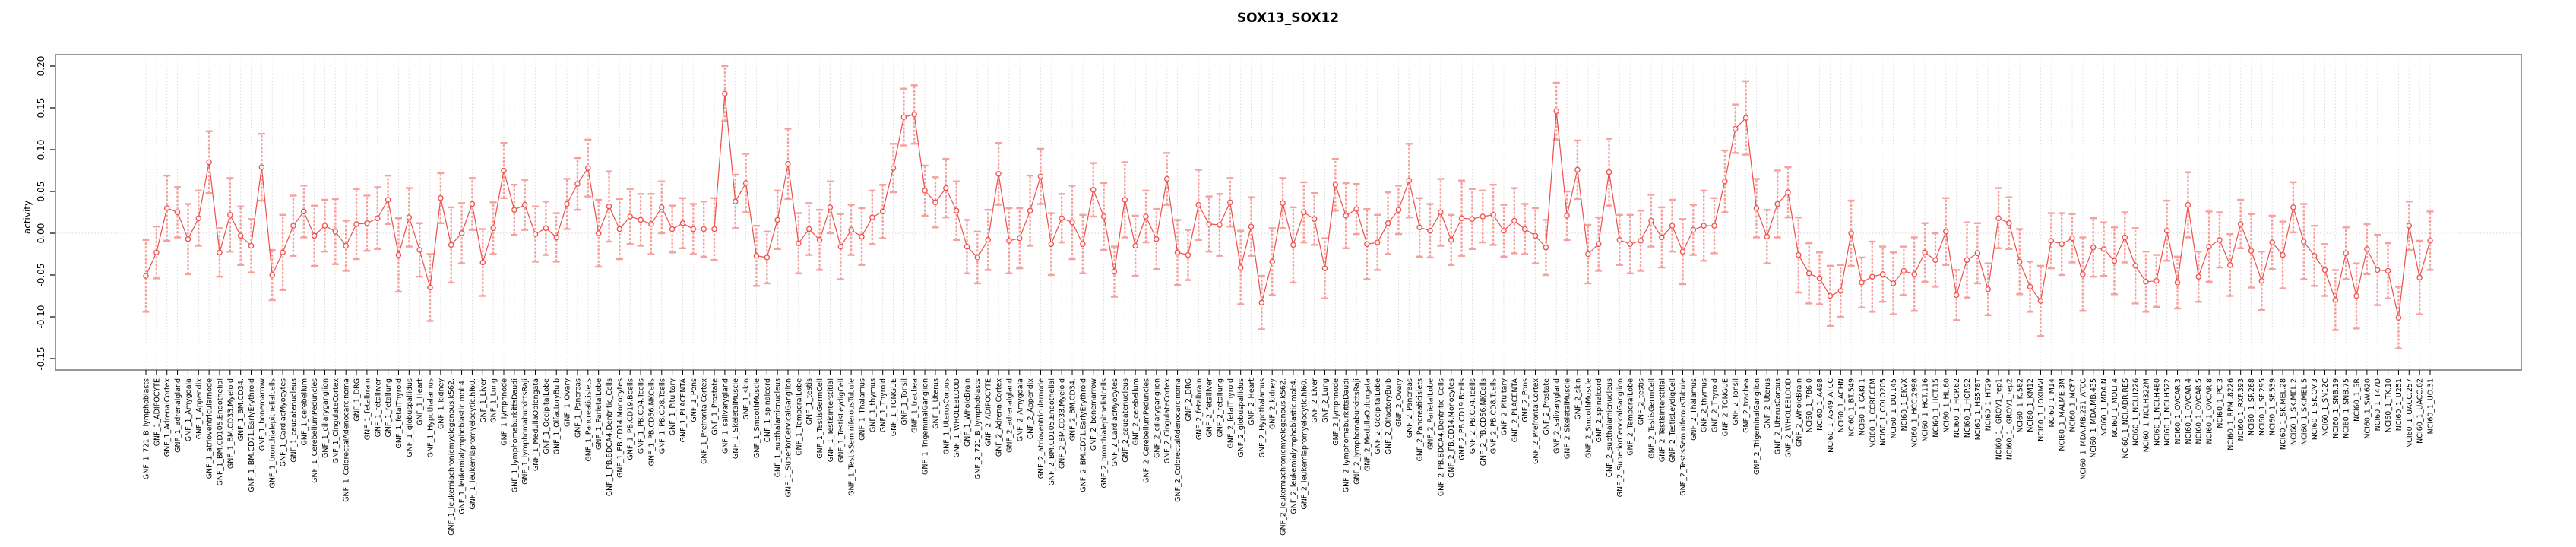 Image resolution: width=2576 pixels, height=547 pixels. I want to click on x-tick-label: GNF_2_fetalbrain, so click(1199, 409).